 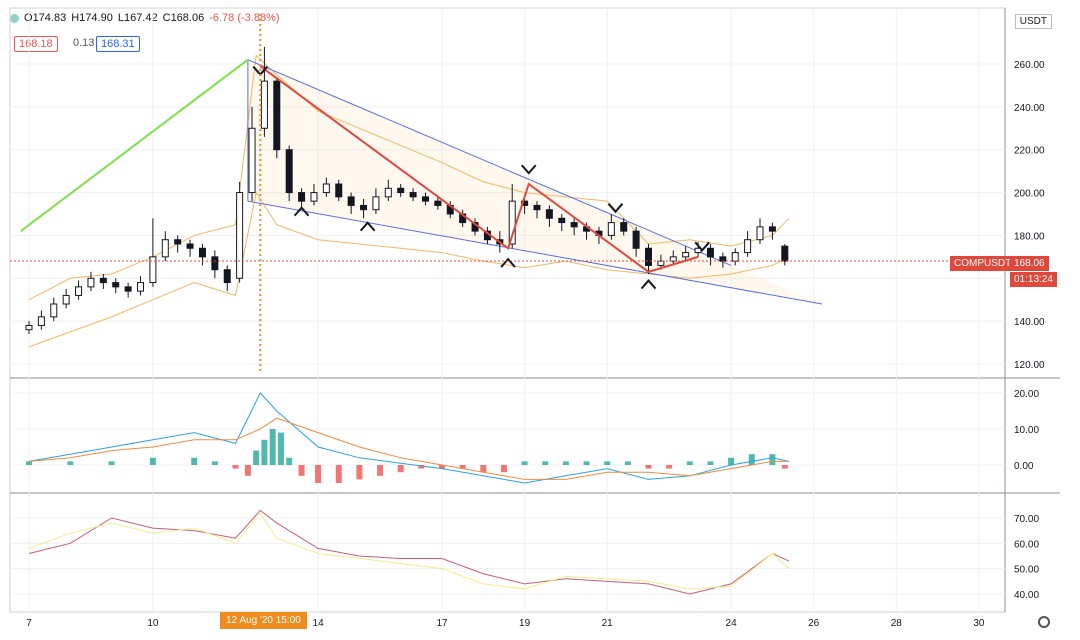 What do you see at coordinates (1026, 394) in the screenshot?
I see `macd-tick-label: 20.00` at bounding box center [1026, 394].